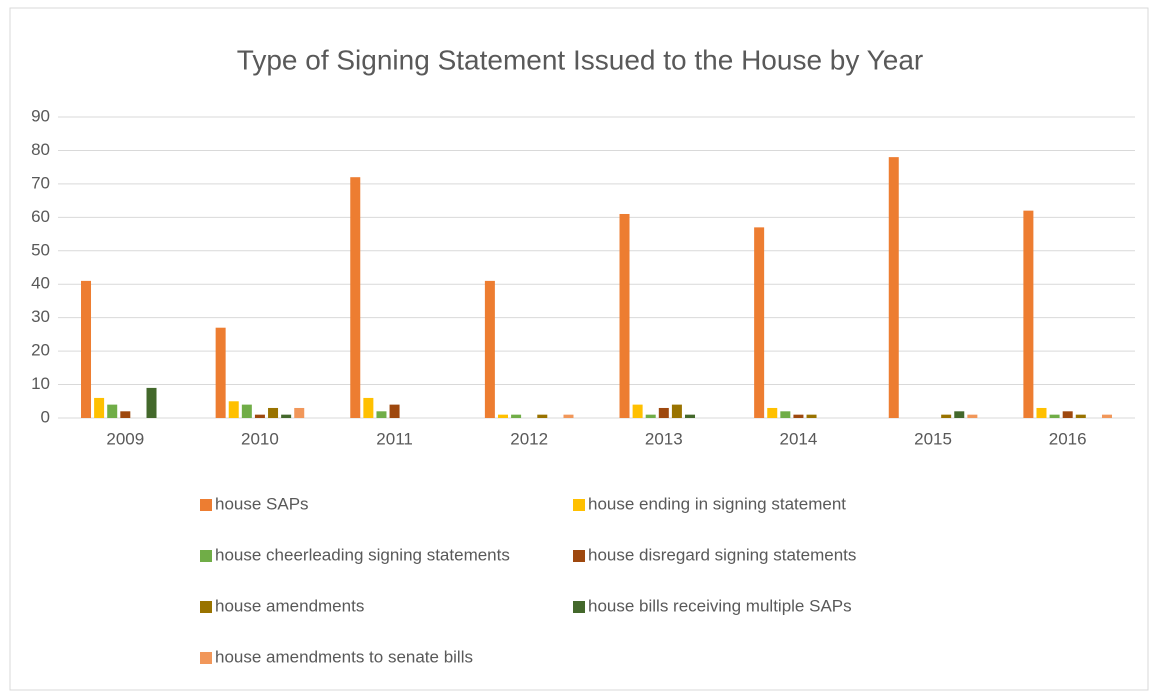  What do you see at coordinates (40, 115) in the screenshot?
I see `y-tick-label: 90` at bounding box center [40, 115].